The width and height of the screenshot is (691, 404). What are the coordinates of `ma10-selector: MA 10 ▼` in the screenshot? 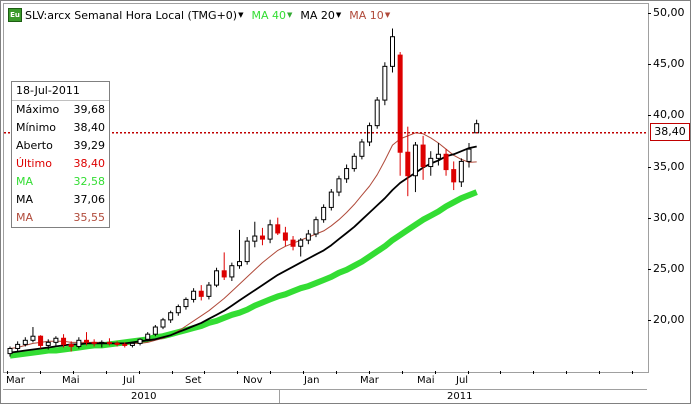 It's located at (369, 15).